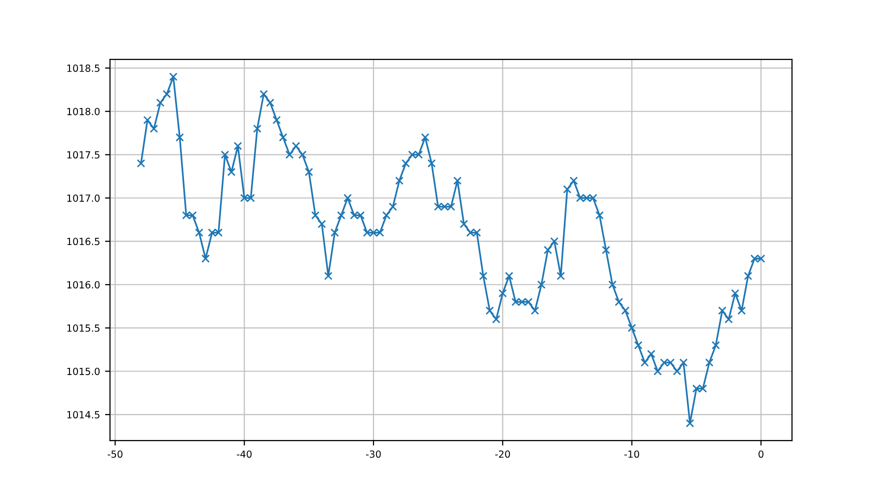 The height and width of the screenshot is (495, 880). Describe the element at coordinates (83, 112) in the screenshot. I see `y-tick-label: 1018.0` at that location.